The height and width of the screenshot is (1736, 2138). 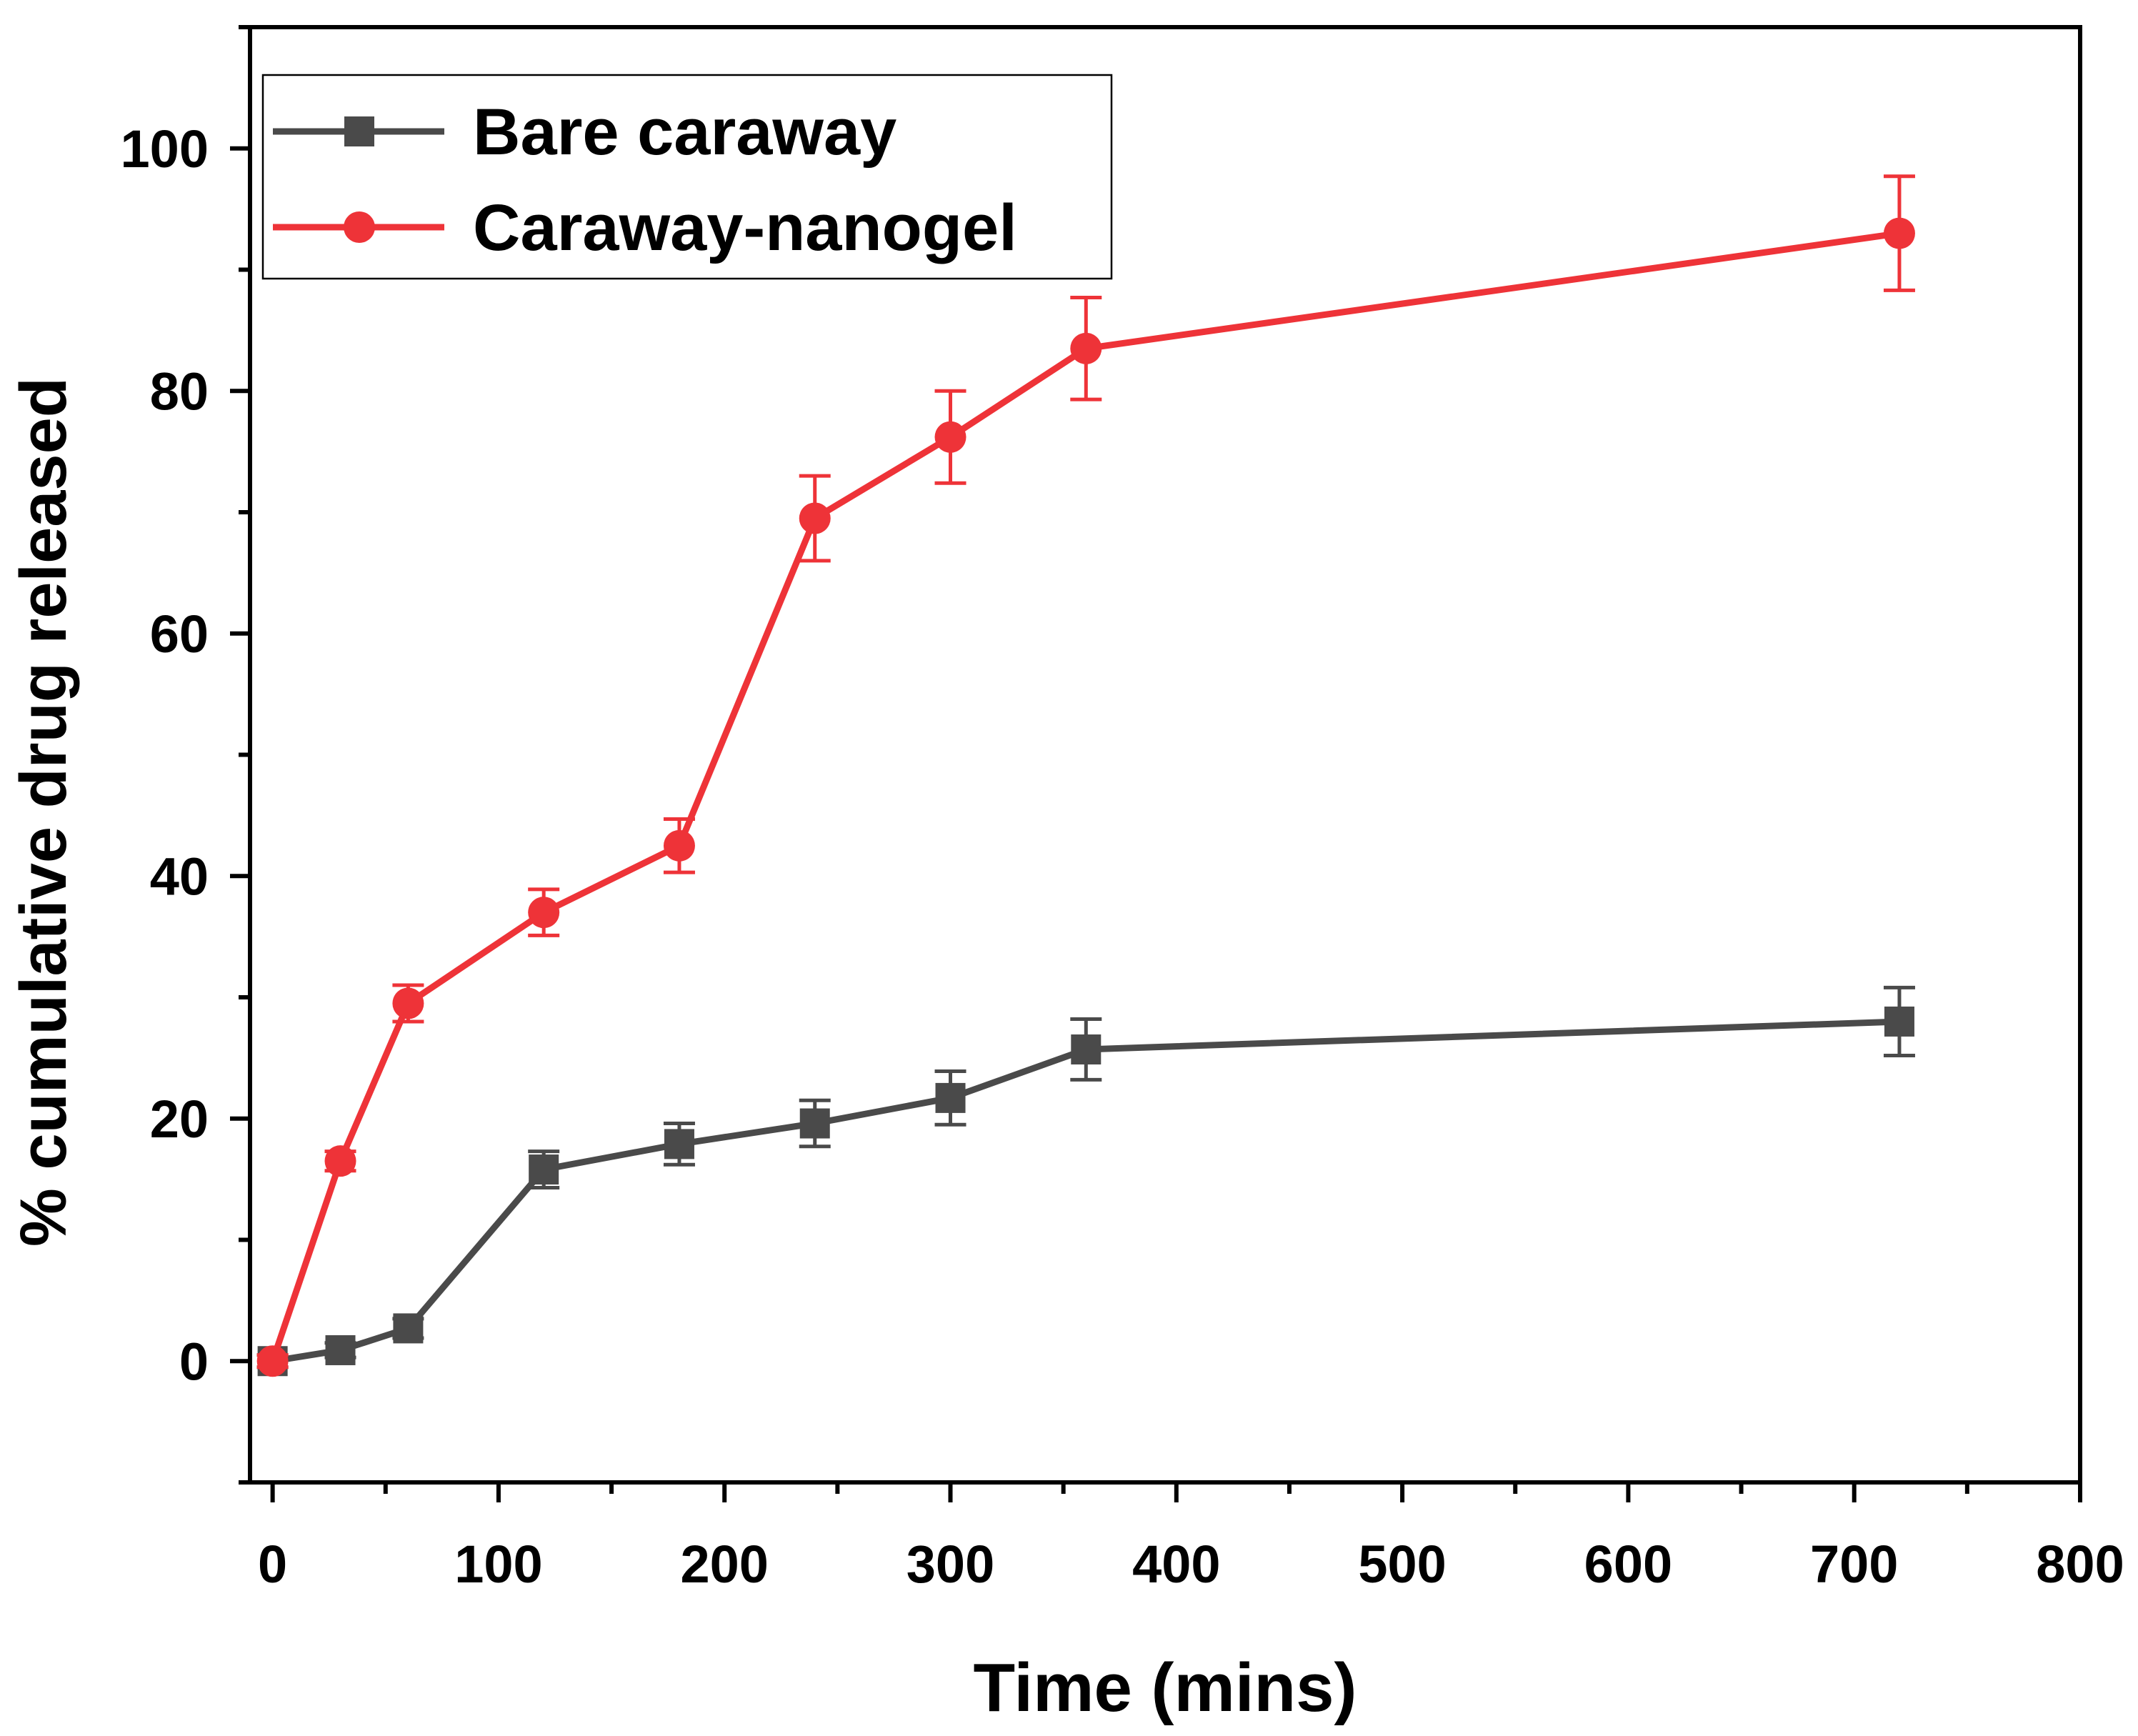 I want to click on x-tick-label: 100, so click(x=498, y=1564).